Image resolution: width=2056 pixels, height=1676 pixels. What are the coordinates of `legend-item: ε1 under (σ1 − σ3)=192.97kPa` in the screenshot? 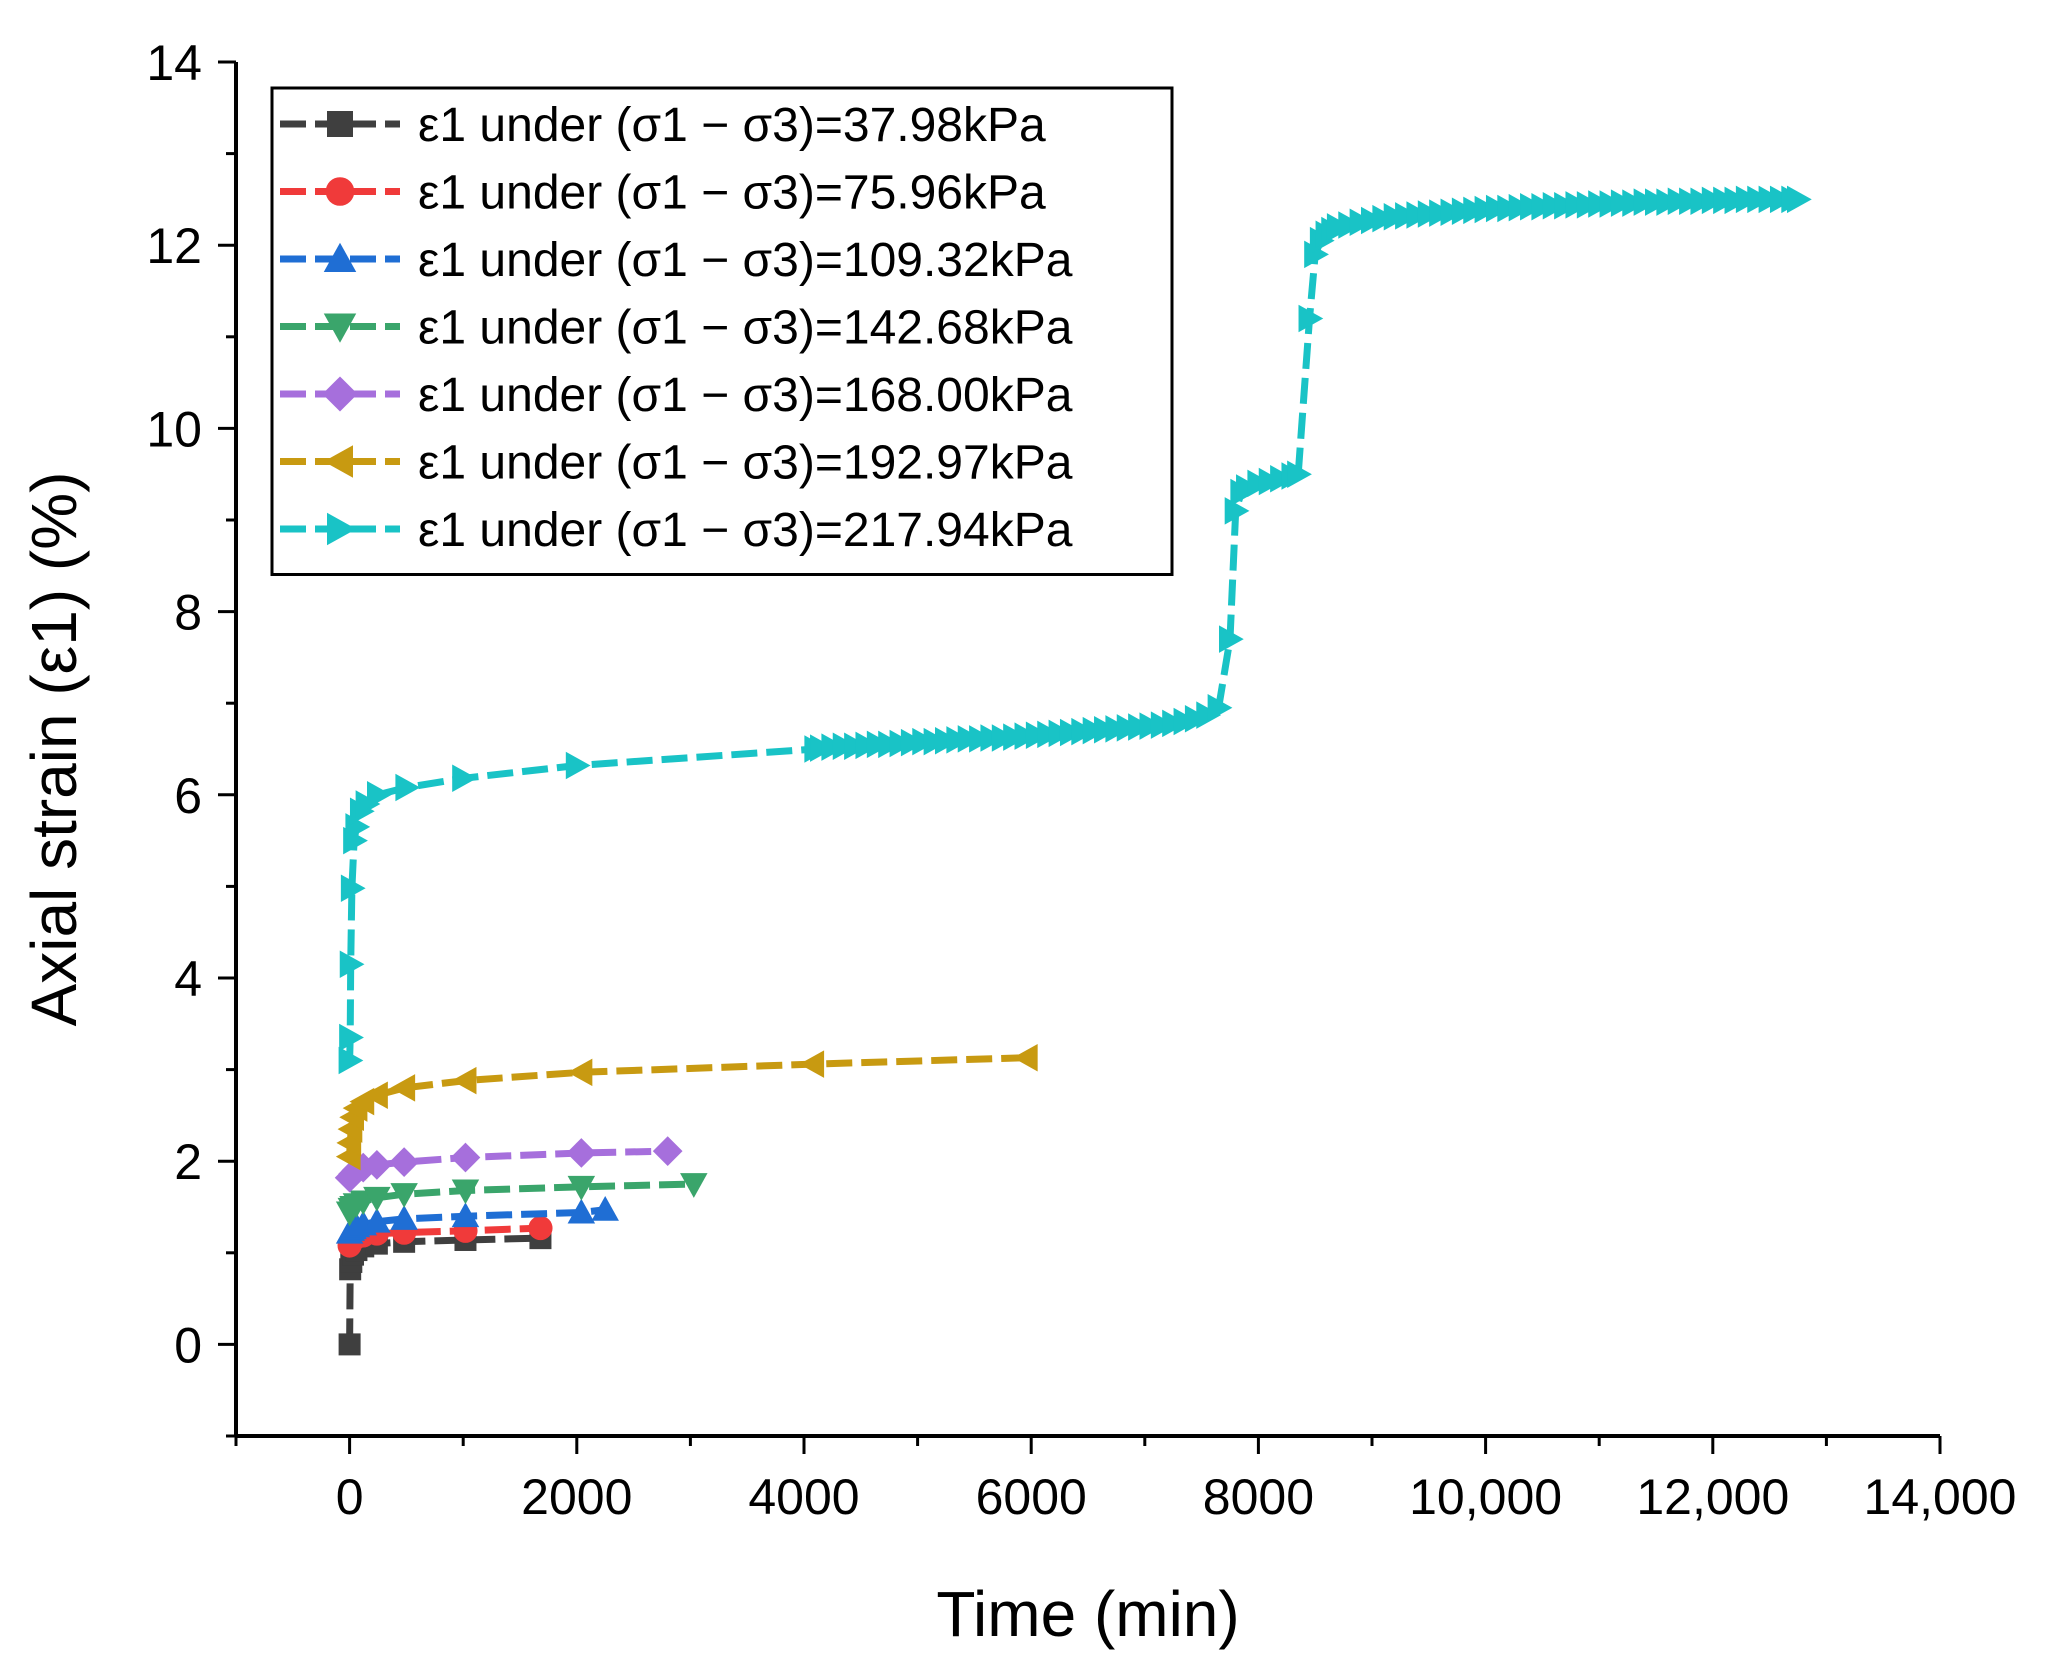 It's located at (676, 463).